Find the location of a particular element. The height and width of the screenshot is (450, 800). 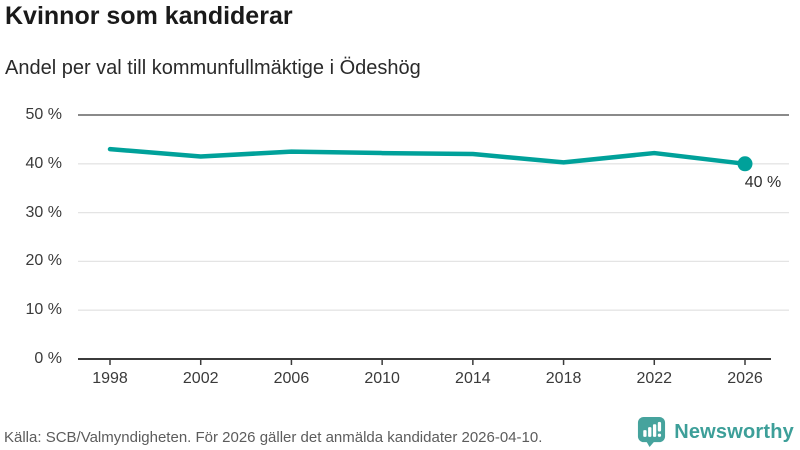

last-point-marker is located at coordinates (745, 164).